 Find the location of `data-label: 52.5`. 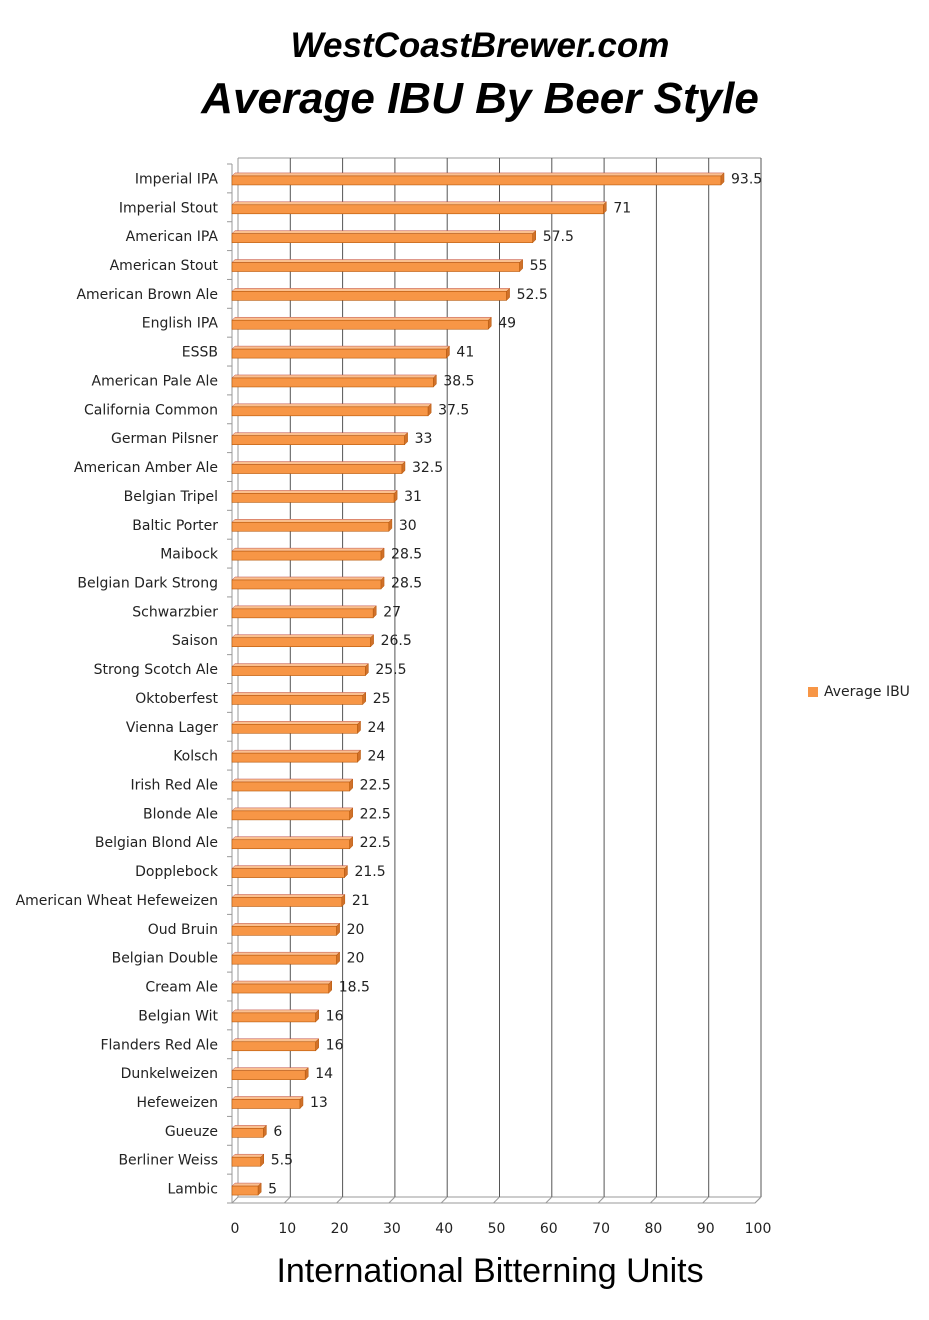

data-label: 52.5 is located at coordinates (532, 295).